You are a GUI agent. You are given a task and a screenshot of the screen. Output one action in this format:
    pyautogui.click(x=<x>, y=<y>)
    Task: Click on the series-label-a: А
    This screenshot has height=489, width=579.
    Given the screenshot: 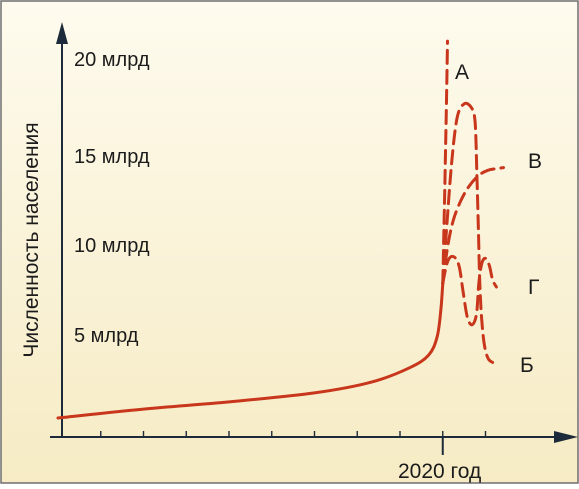 What is the action you would take?
    pyautogui.click(x=462, y=72)
    